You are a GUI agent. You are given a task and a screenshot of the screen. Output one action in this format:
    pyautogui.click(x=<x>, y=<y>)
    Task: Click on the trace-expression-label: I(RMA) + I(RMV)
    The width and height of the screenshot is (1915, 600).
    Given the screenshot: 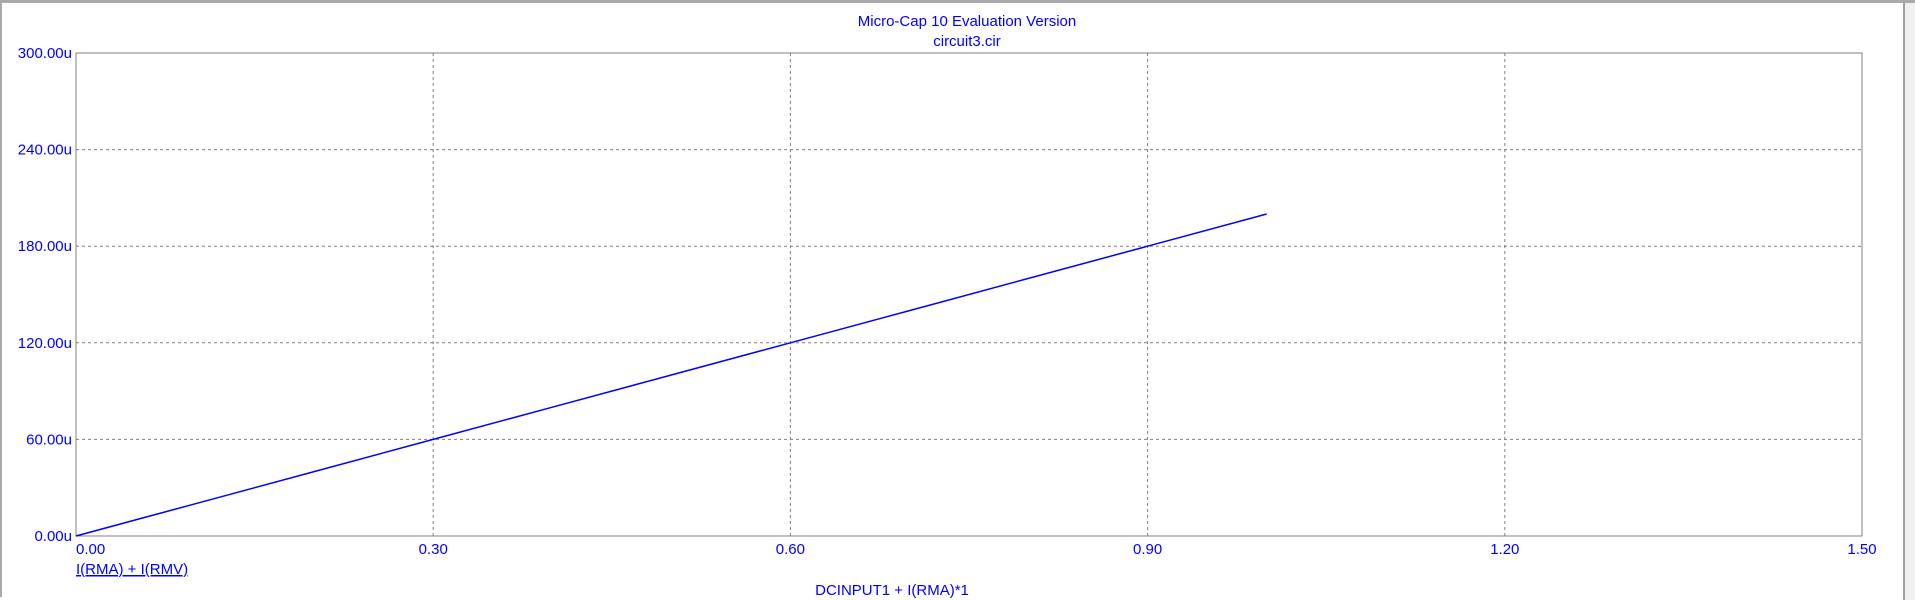 What is the action you would take?
    pyautogui.click(x=132, y=569)
    